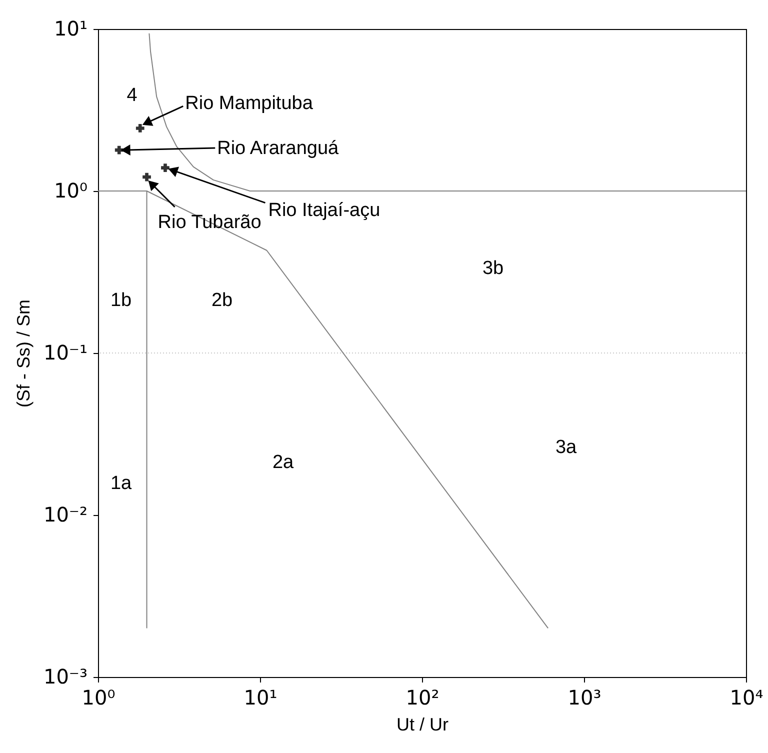 This screenshot has height=753, width=768. I want to click on y-tick-label: 10⁰, so click(71, 190).